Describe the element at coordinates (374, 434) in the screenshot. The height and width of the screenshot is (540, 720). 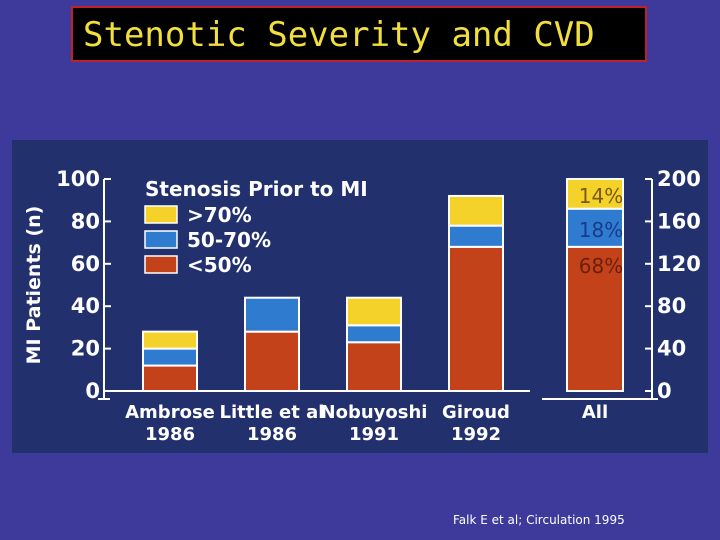
I see `category-year: 1991` at that location.